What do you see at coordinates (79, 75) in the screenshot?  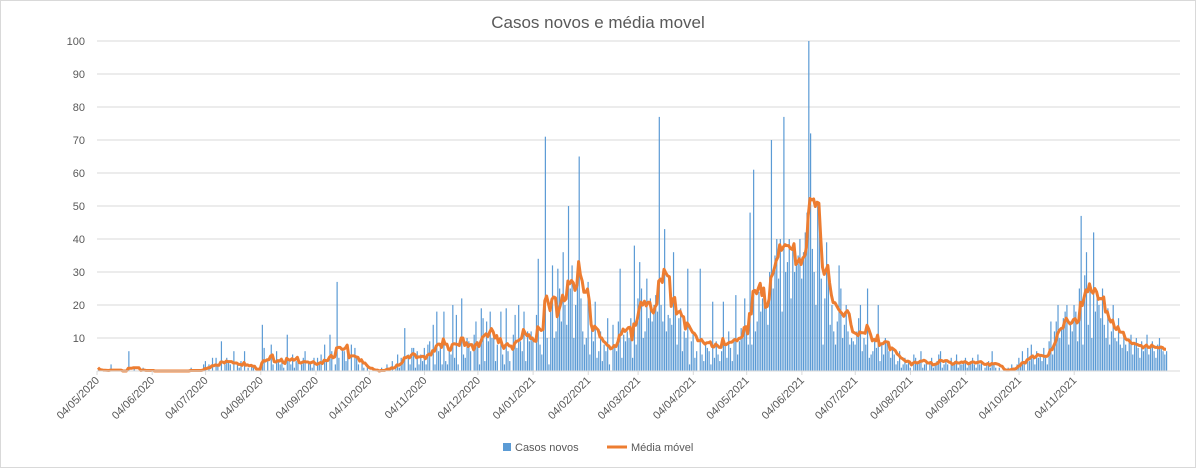 I see `y-tick-label: 90` at bounding box center [79, 75].